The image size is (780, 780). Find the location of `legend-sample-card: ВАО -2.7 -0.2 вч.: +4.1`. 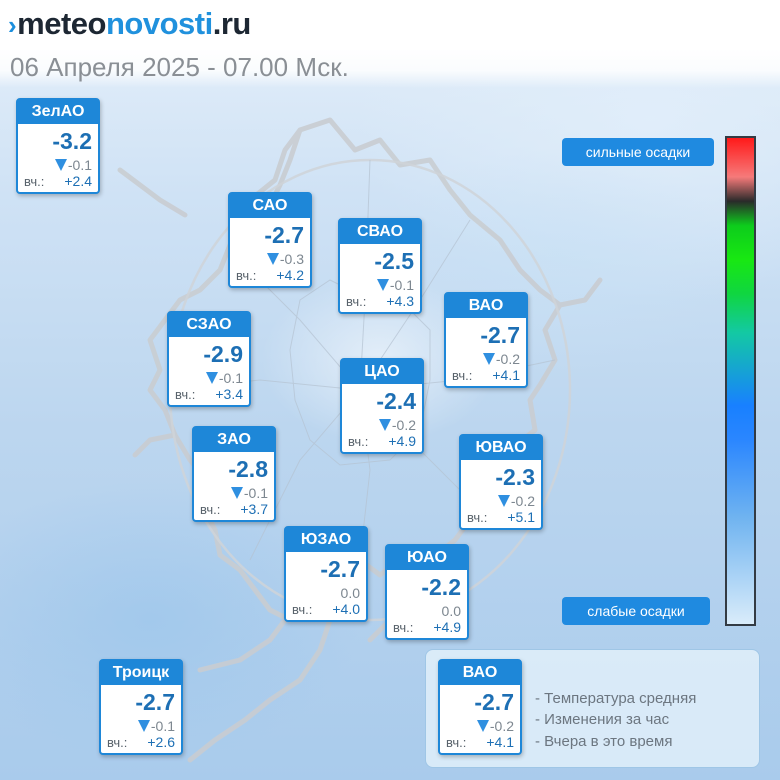

legend-sample-card: ВАО -2.7 -0.2 вч.: +4.1 is located at coordinates (480, 707).